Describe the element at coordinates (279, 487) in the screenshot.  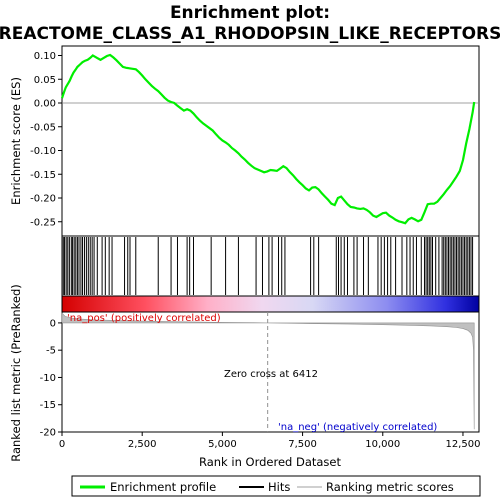
I see `legend-hits-label: Hits` at that location.